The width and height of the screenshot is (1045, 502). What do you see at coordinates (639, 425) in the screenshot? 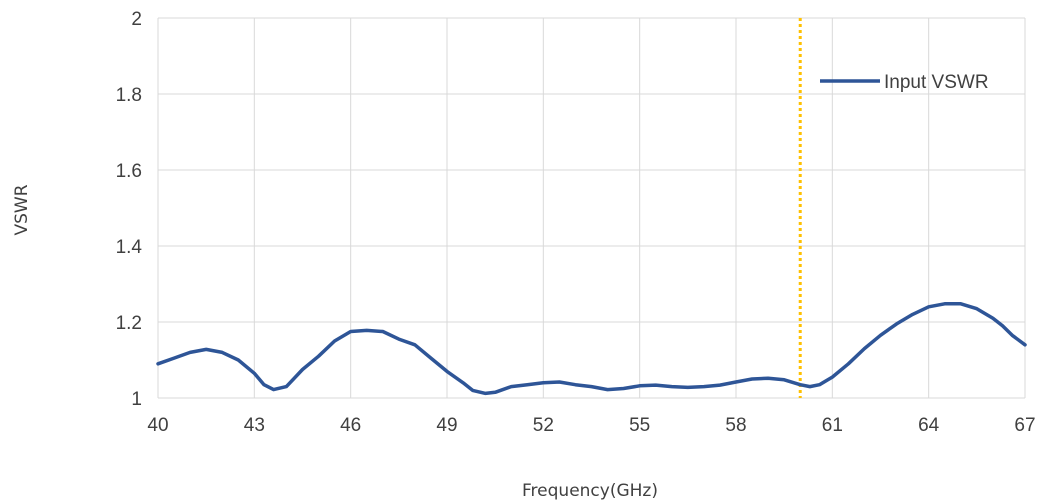
I see `x-tick-label: 55` at bounding box center [639, 425].